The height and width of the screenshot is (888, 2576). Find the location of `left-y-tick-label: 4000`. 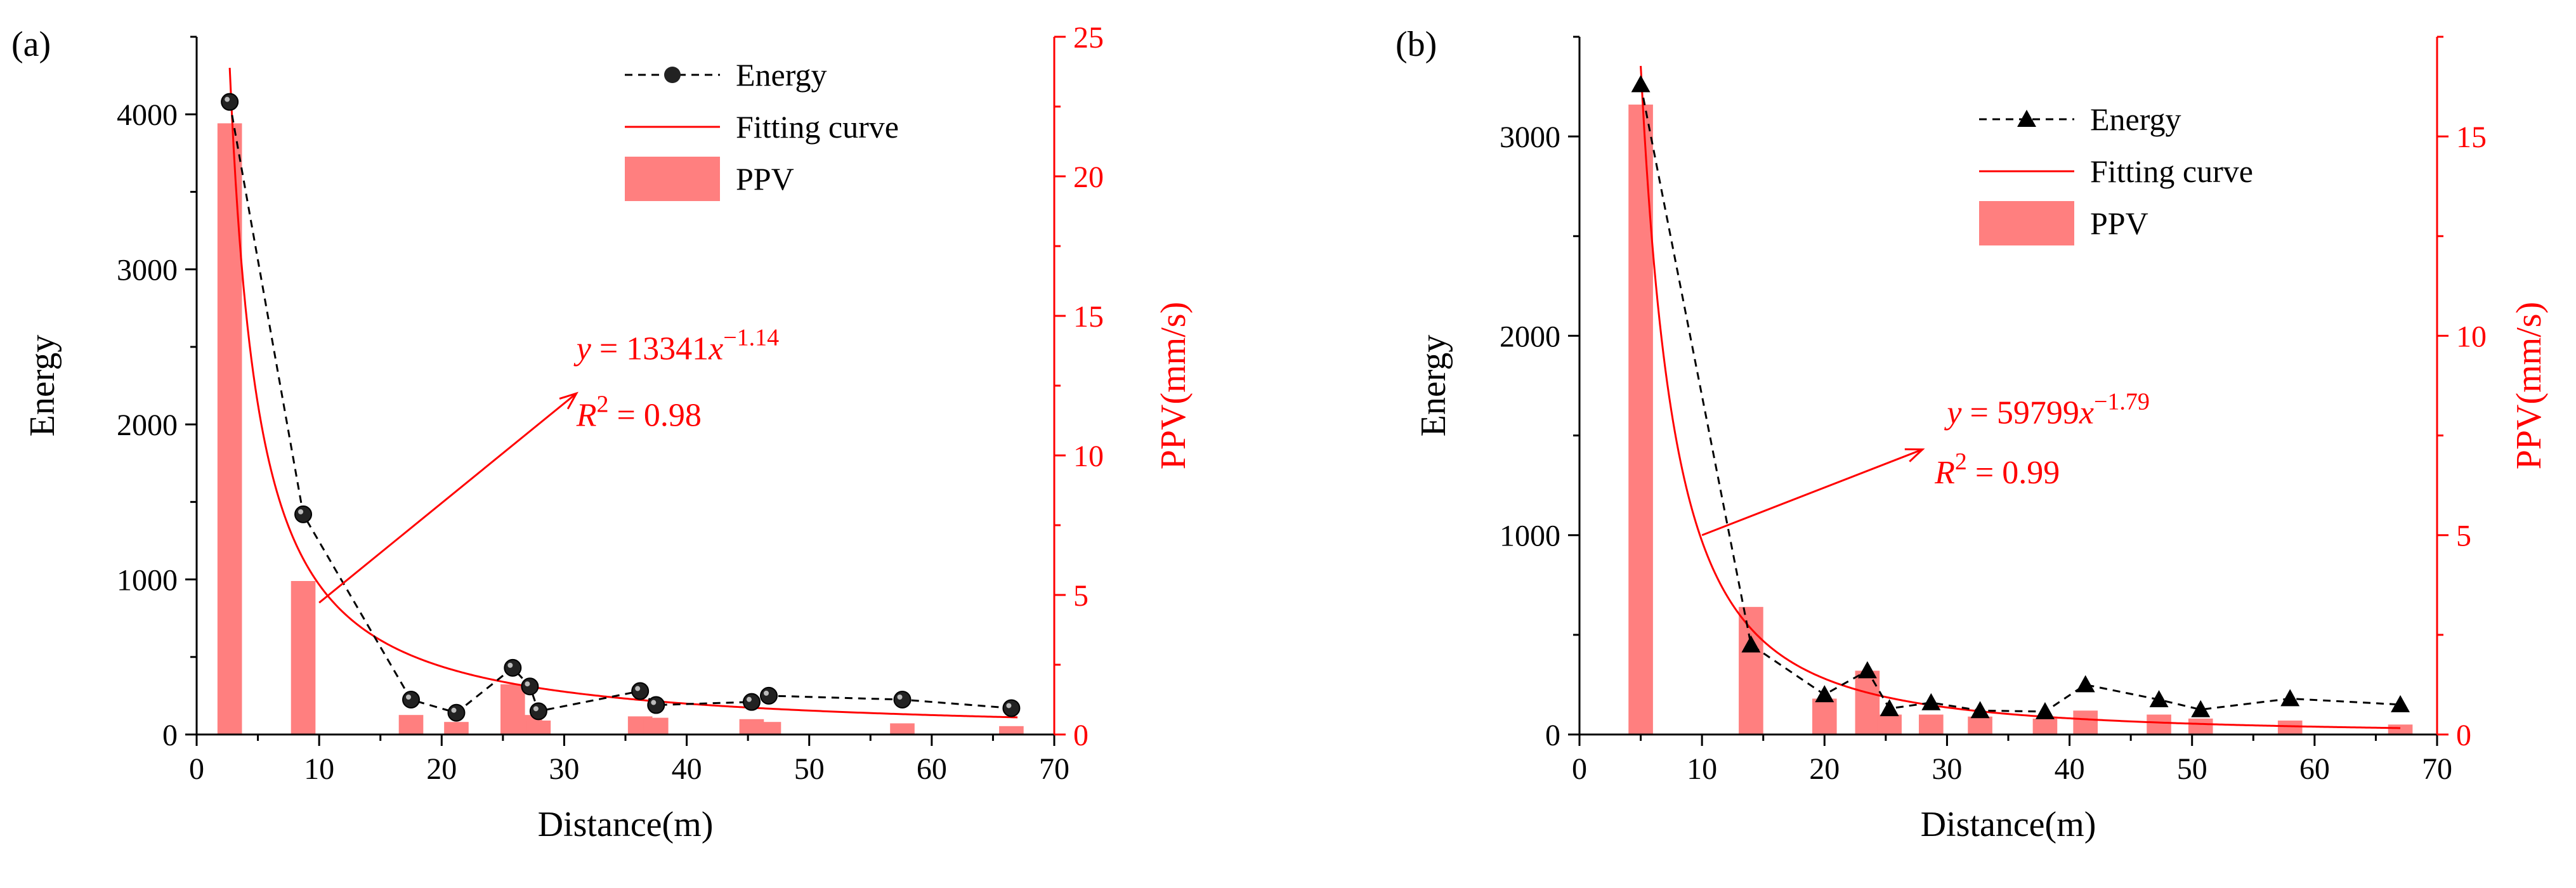

left-y-tick-label: 4000 is located at coordinates (147, 115).